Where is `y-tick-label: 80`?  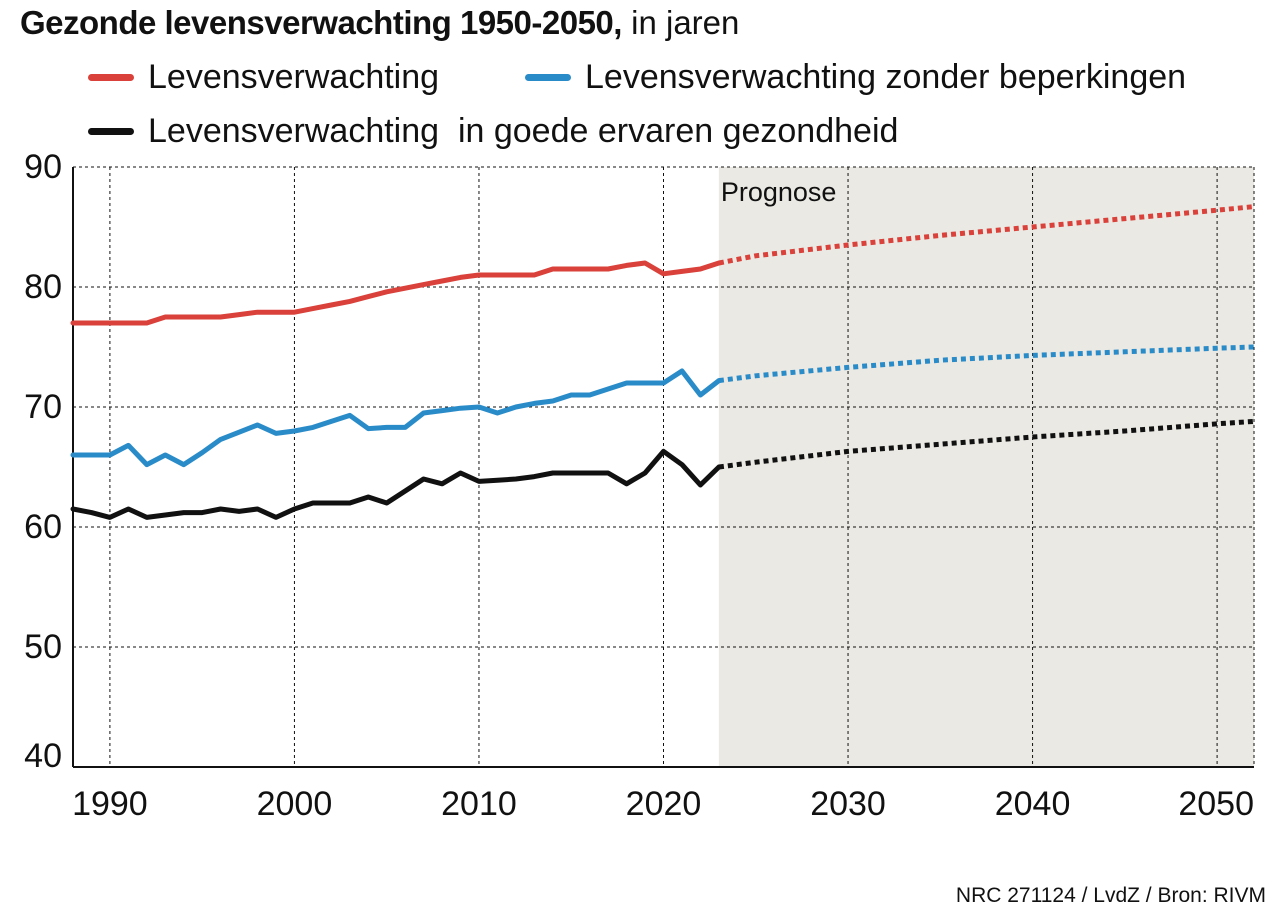 y-tick-label: 80 is located at coordinates (43, 287).